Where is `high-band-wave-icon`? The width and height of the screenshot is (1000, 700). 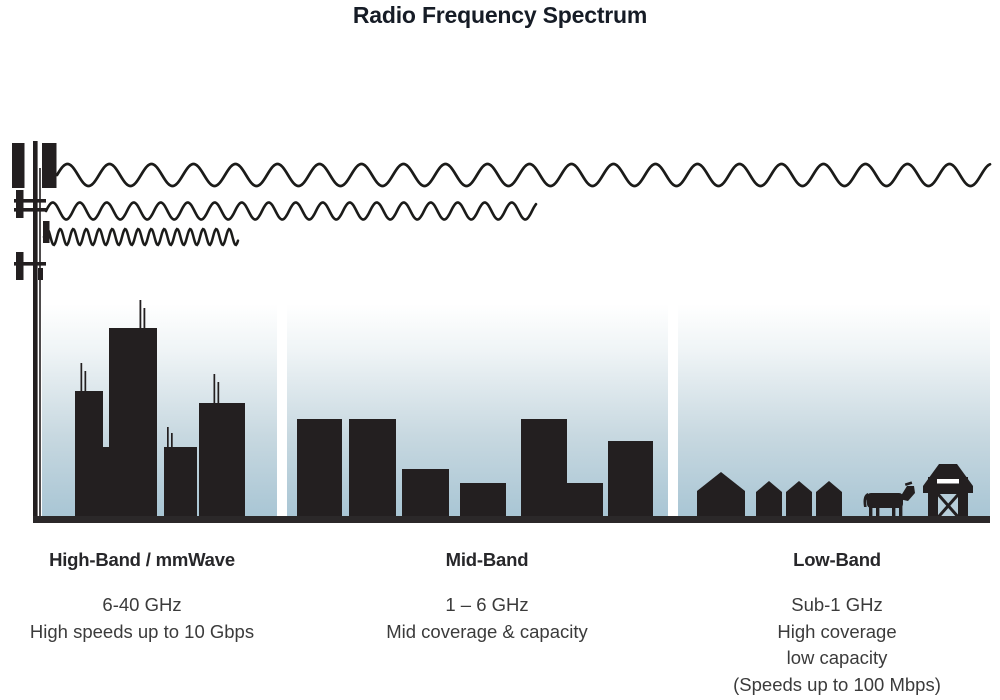 high-band-wave-icon is located at coordinates (141, 237).